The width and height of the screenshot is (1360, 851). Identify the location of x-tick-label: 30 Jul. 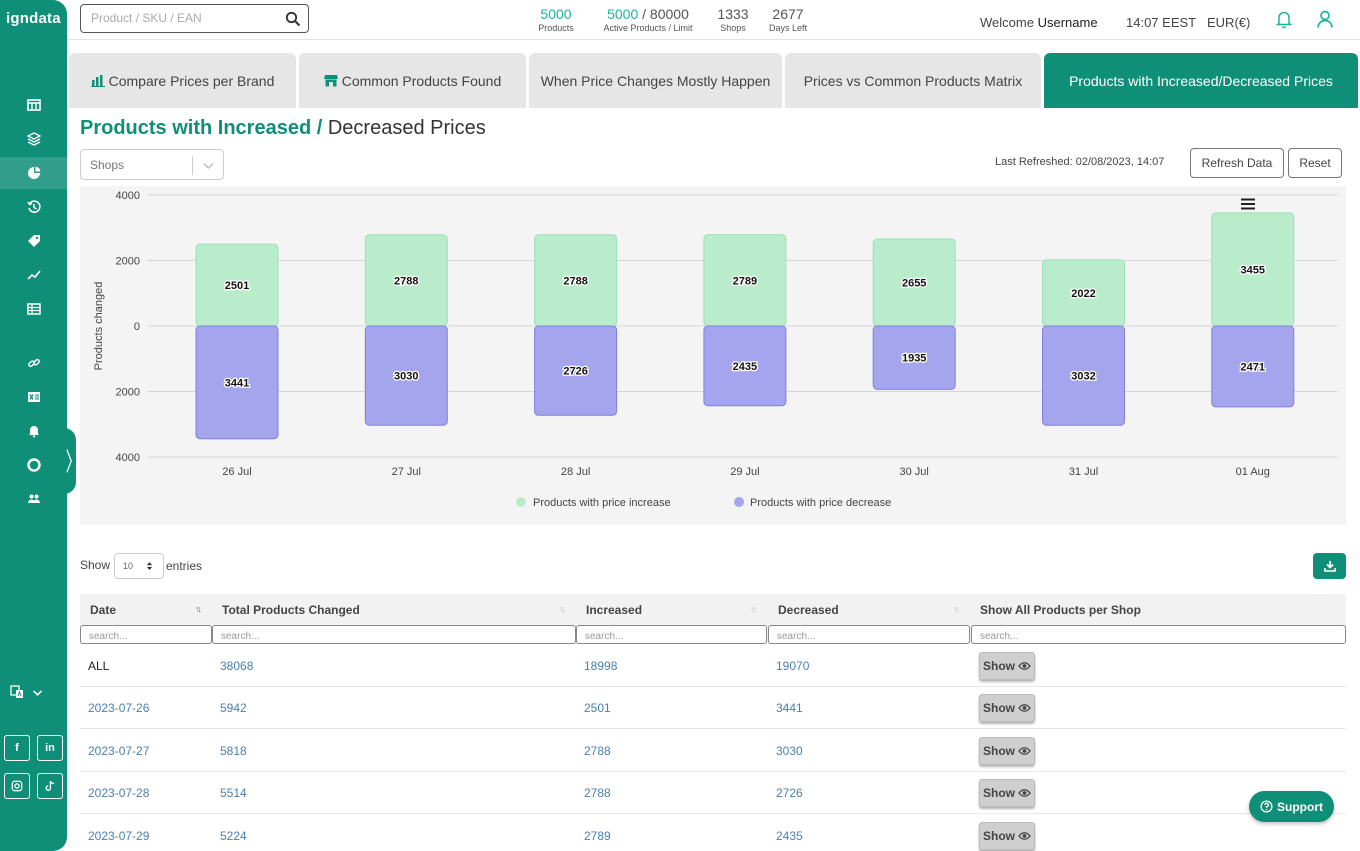
(914, 472).